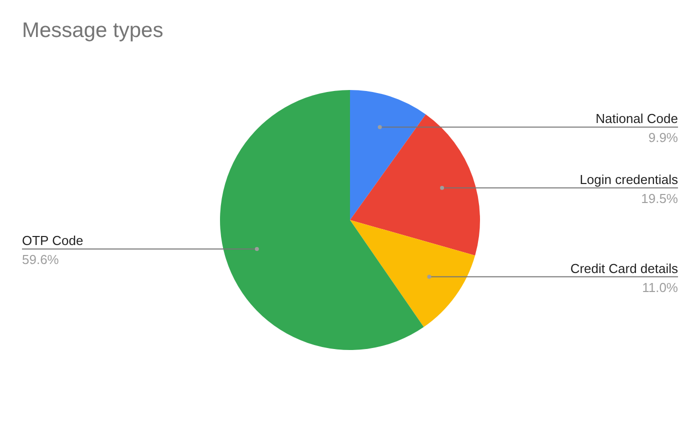 The width and height of the screenshot is (700, 429). I want to click on slice-label: Login credentials, so click(629, 179).